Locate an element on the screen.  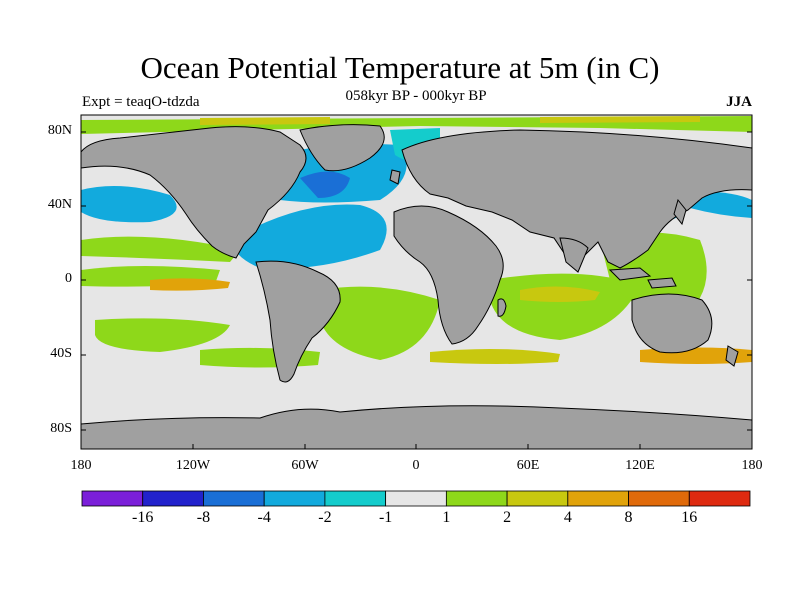
india is located at coordinates (574, 255).